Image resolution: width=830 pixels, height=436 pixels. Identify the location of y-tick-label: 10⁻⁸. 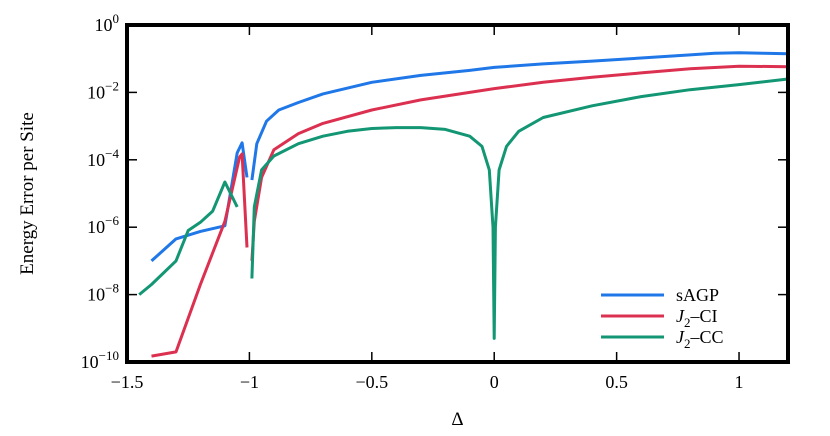
(103, 293).